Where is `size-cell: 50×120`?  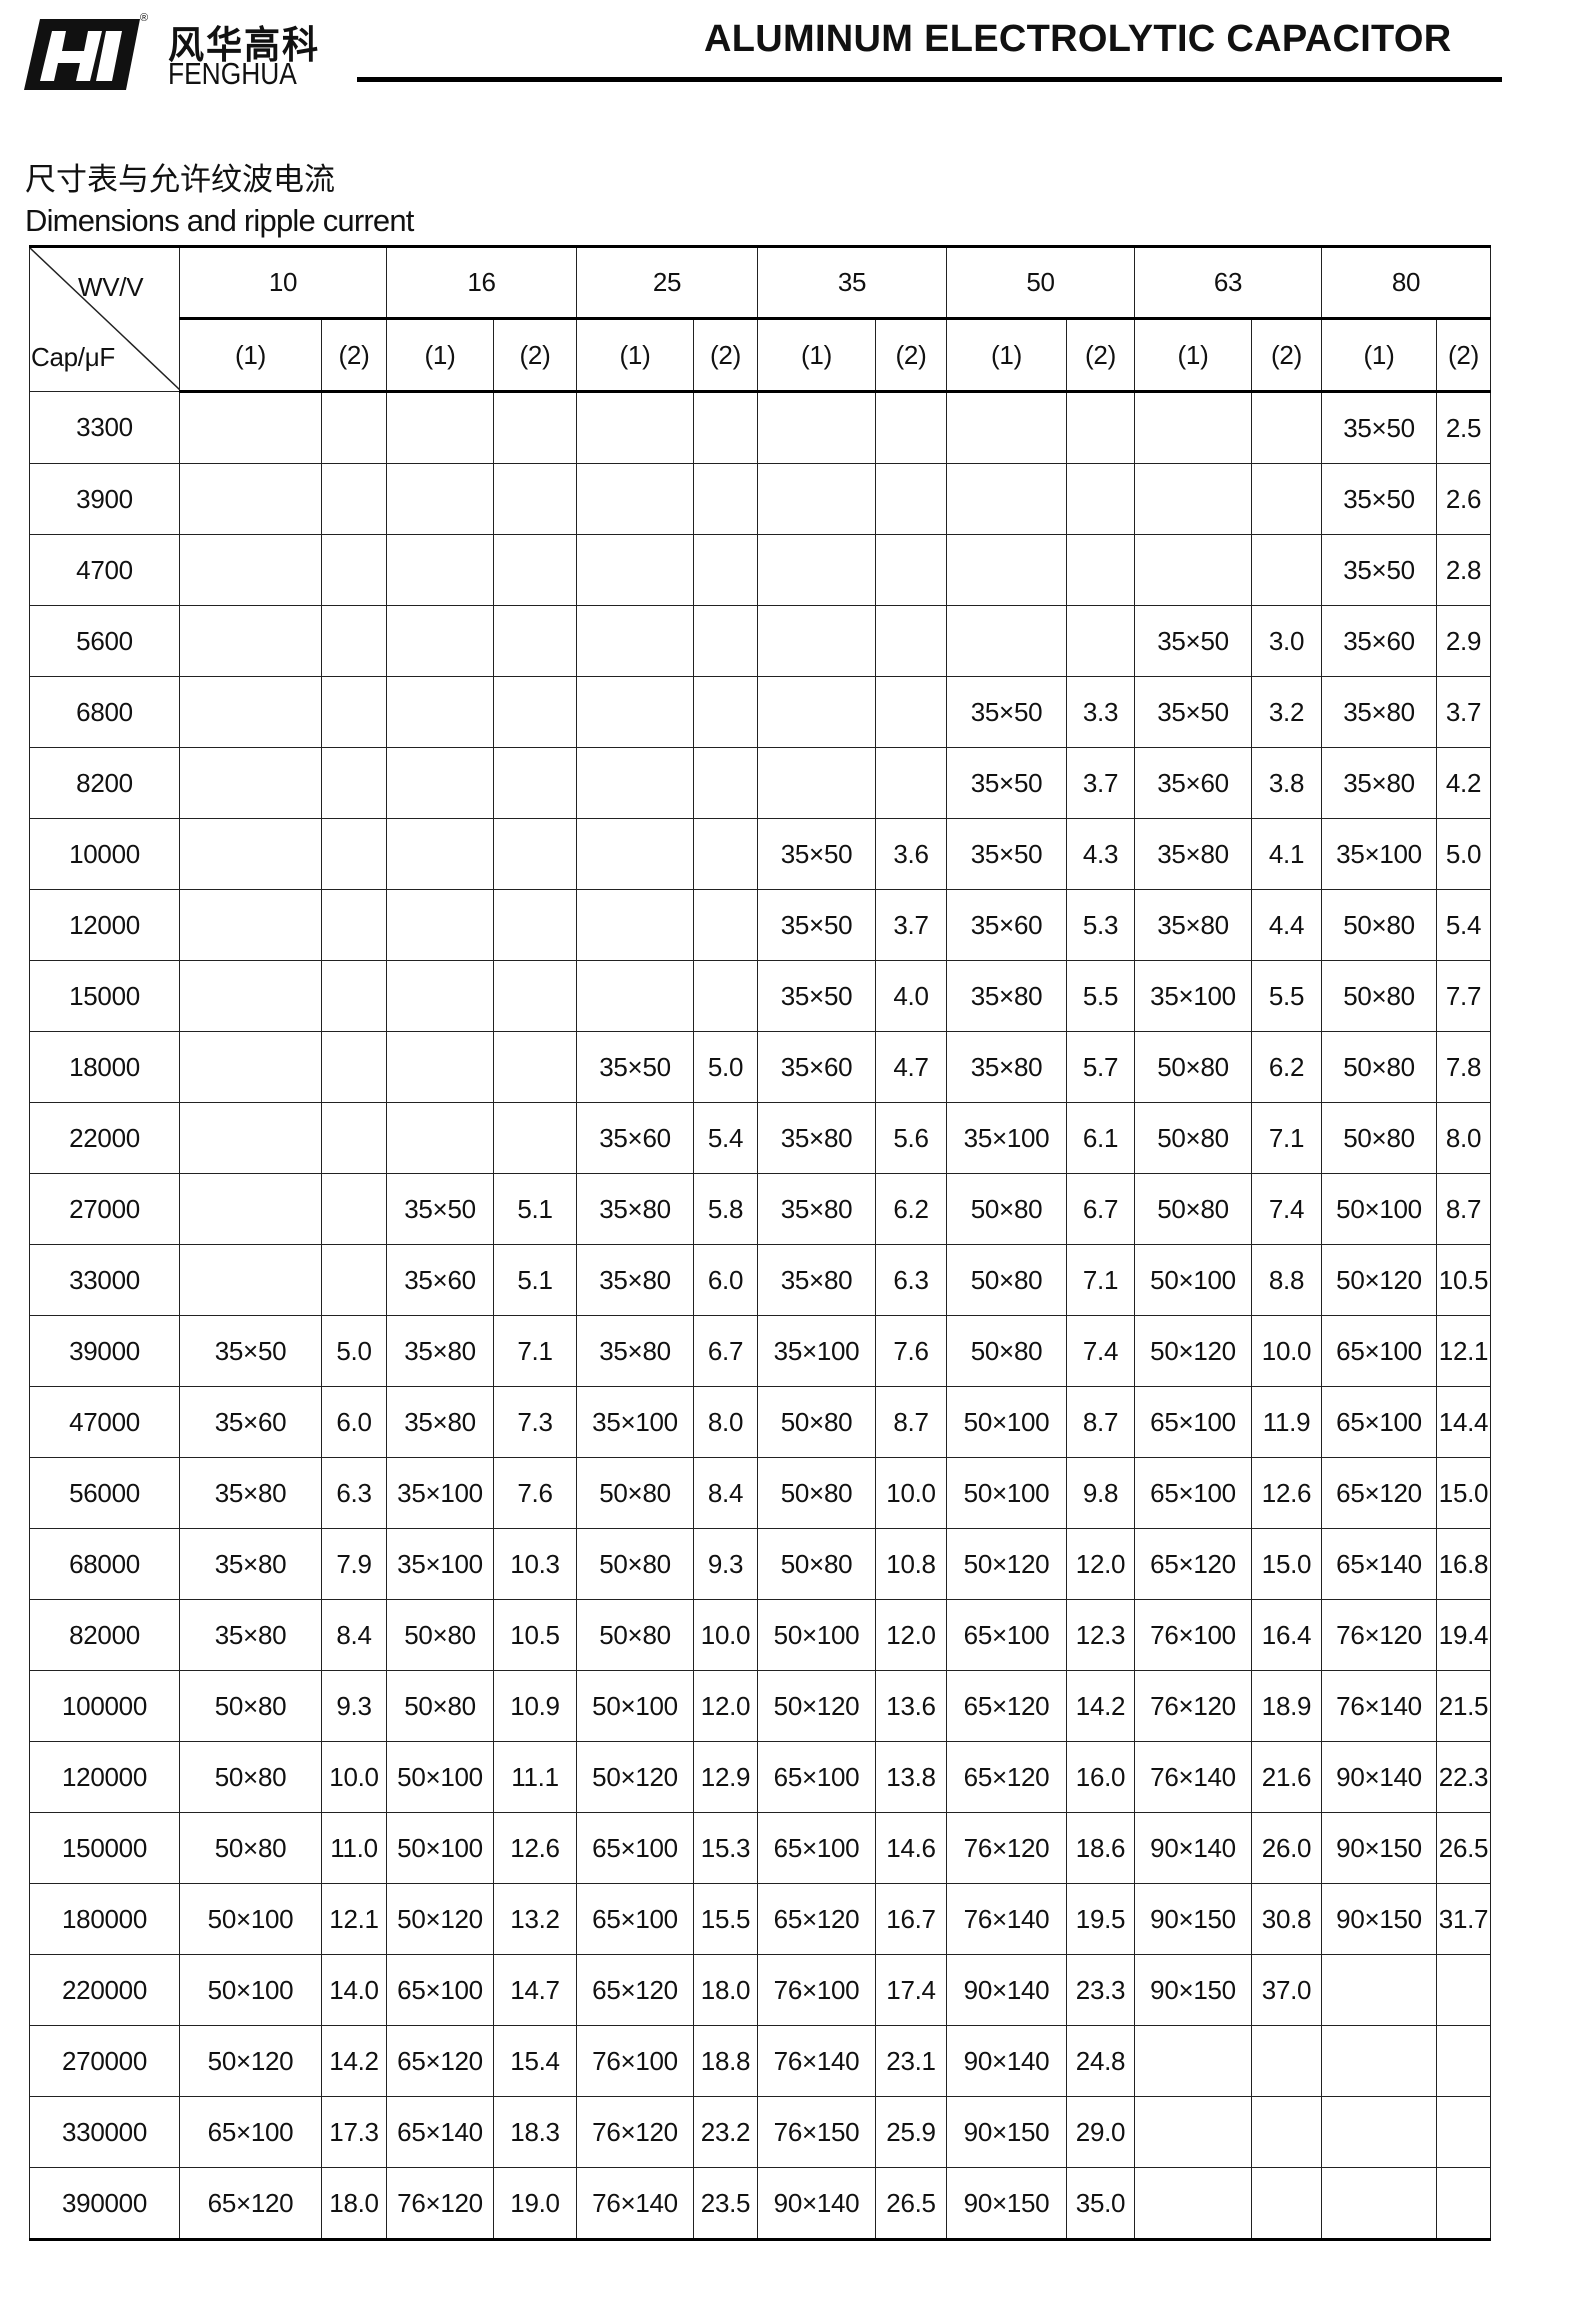 size-cell: 50×120 is located at coordinates (1379, 1280).